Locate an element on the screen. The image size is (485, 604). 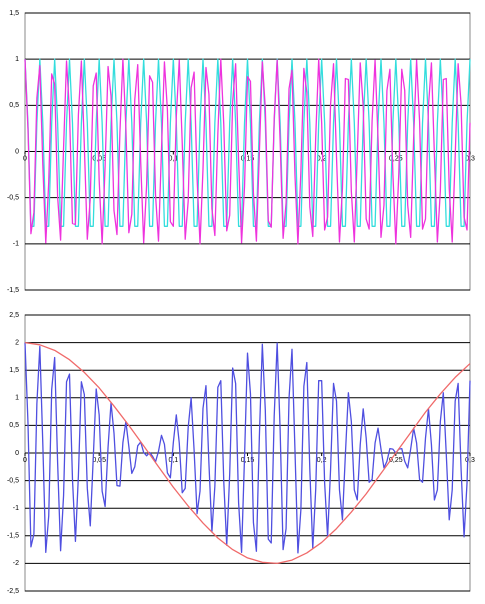
y-tick-label: -2 is located at coordinates (16, 563).